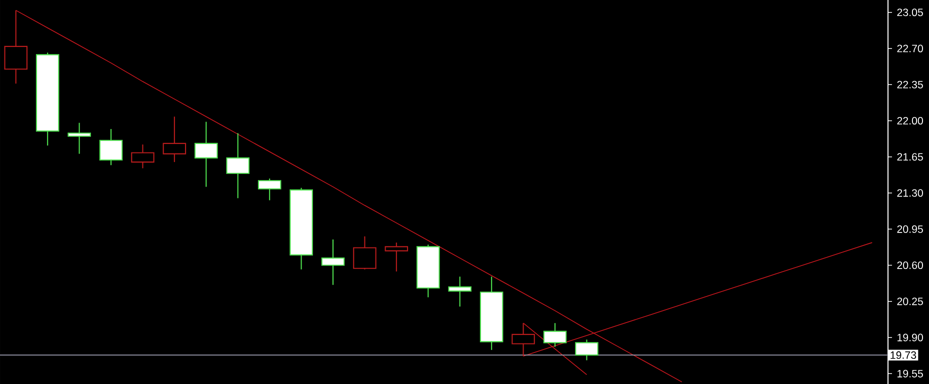 The width and height of the screenshot is (929, 384). Describe the element at coordinates (903, 355) in the screenshot. I see `ref-line-label: 19.73` at that location.